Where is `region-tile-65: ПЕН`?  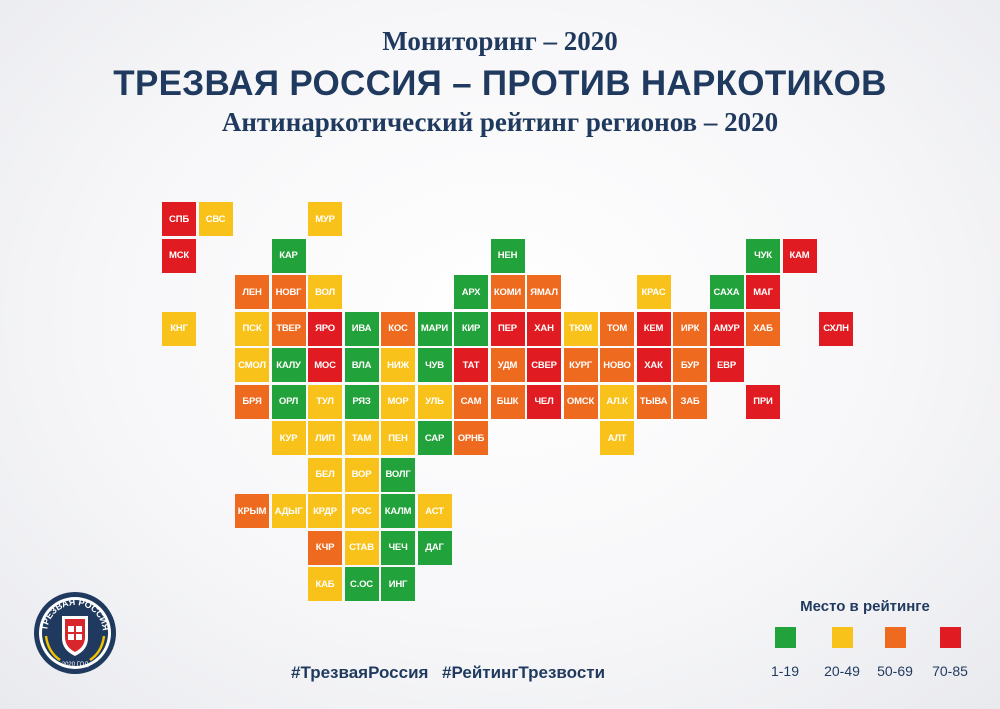
region-tile-65: ПЕН is located at coordinates (398, 438).